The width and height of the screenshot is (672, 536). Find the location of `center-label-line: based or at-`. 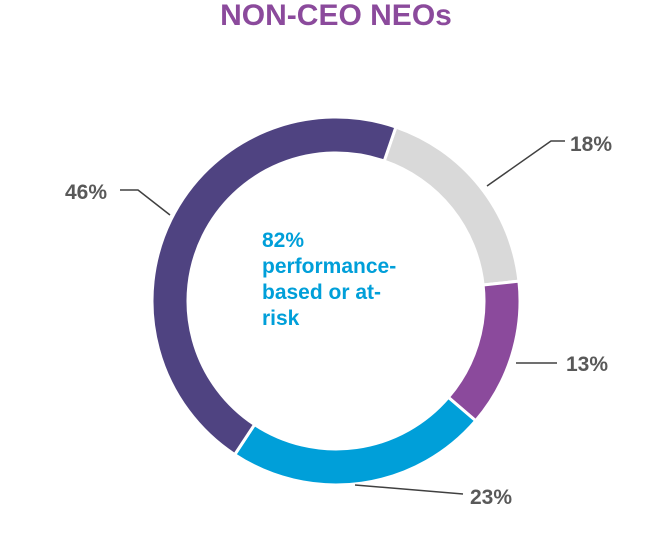

center-label-line: based or at- is located at coordinates (322, 292).